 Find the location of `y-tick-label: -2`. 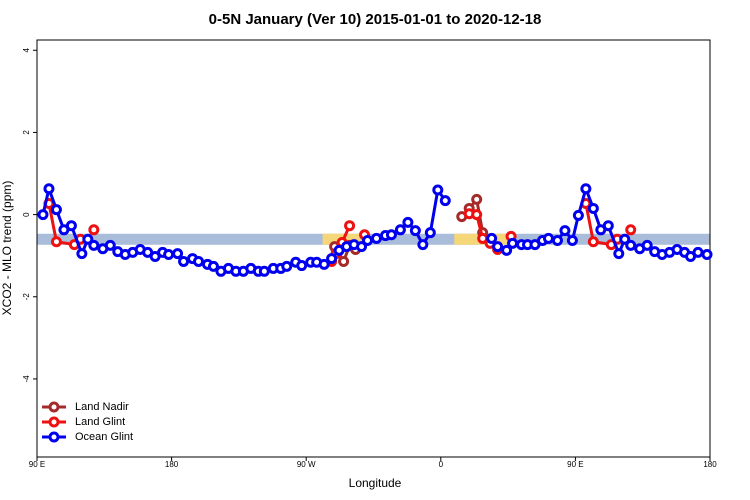

y-tick-label: -2 is located at coordinates (26, 297).